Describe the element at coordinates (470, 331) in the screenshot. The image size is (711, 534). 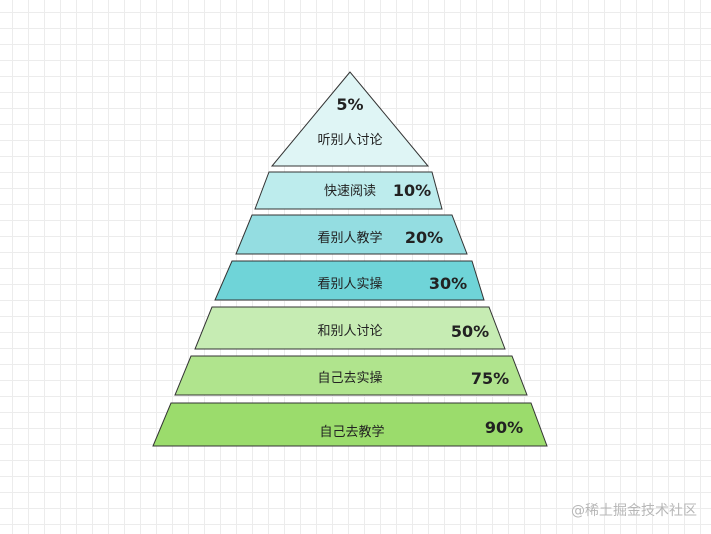
I see `pyramid-level-5-percent: 50%` at that location.